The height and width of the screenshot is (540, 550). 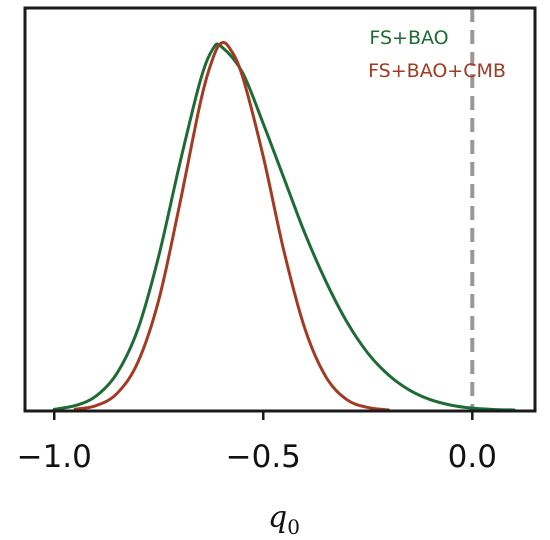 What do you see at coordinates (54, 457) in the screenshot?
I see `x-tick-label-minus-1-0: −1.0` at bounding box center [54, 457].